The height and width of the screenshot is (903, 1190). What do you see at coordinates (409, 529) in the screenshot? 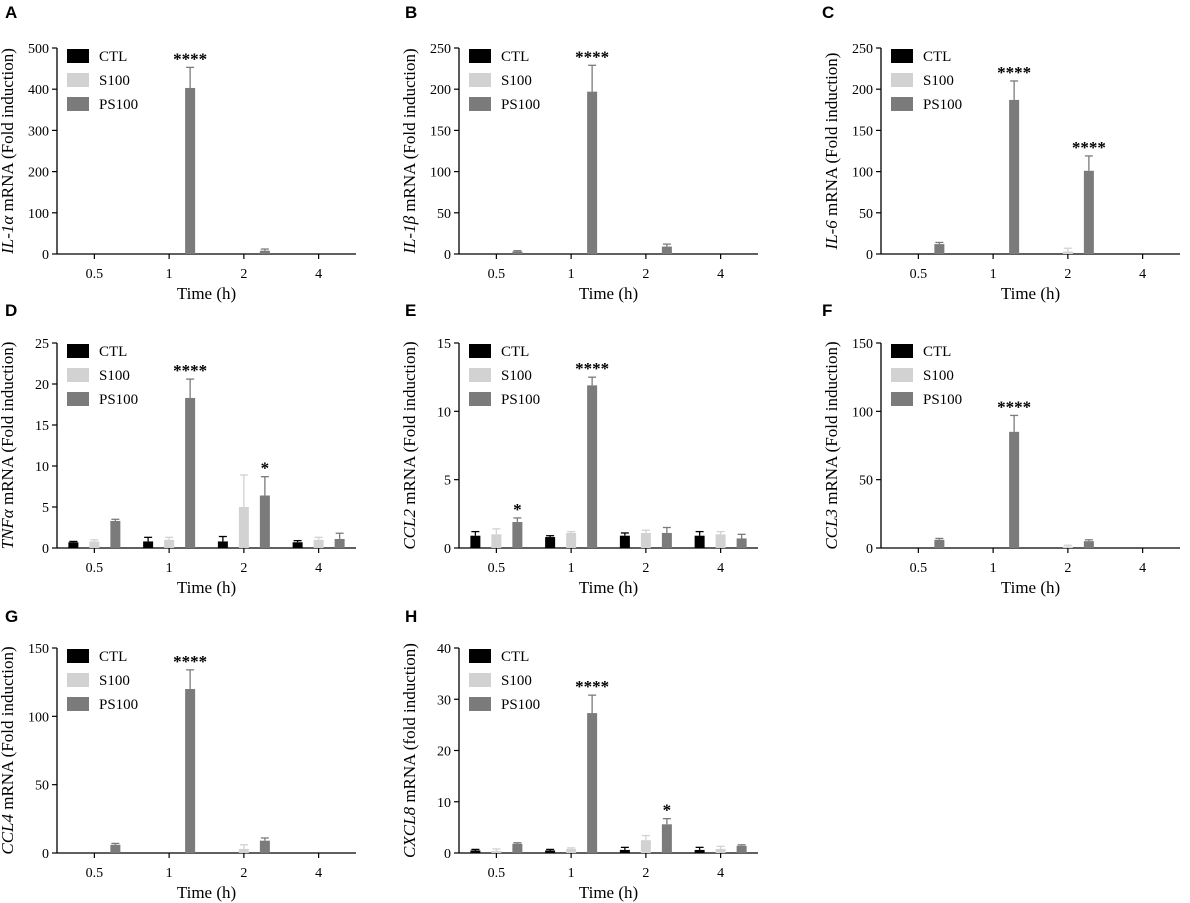
I see `gene-name: CCL2` at bounding box center [409, 529].